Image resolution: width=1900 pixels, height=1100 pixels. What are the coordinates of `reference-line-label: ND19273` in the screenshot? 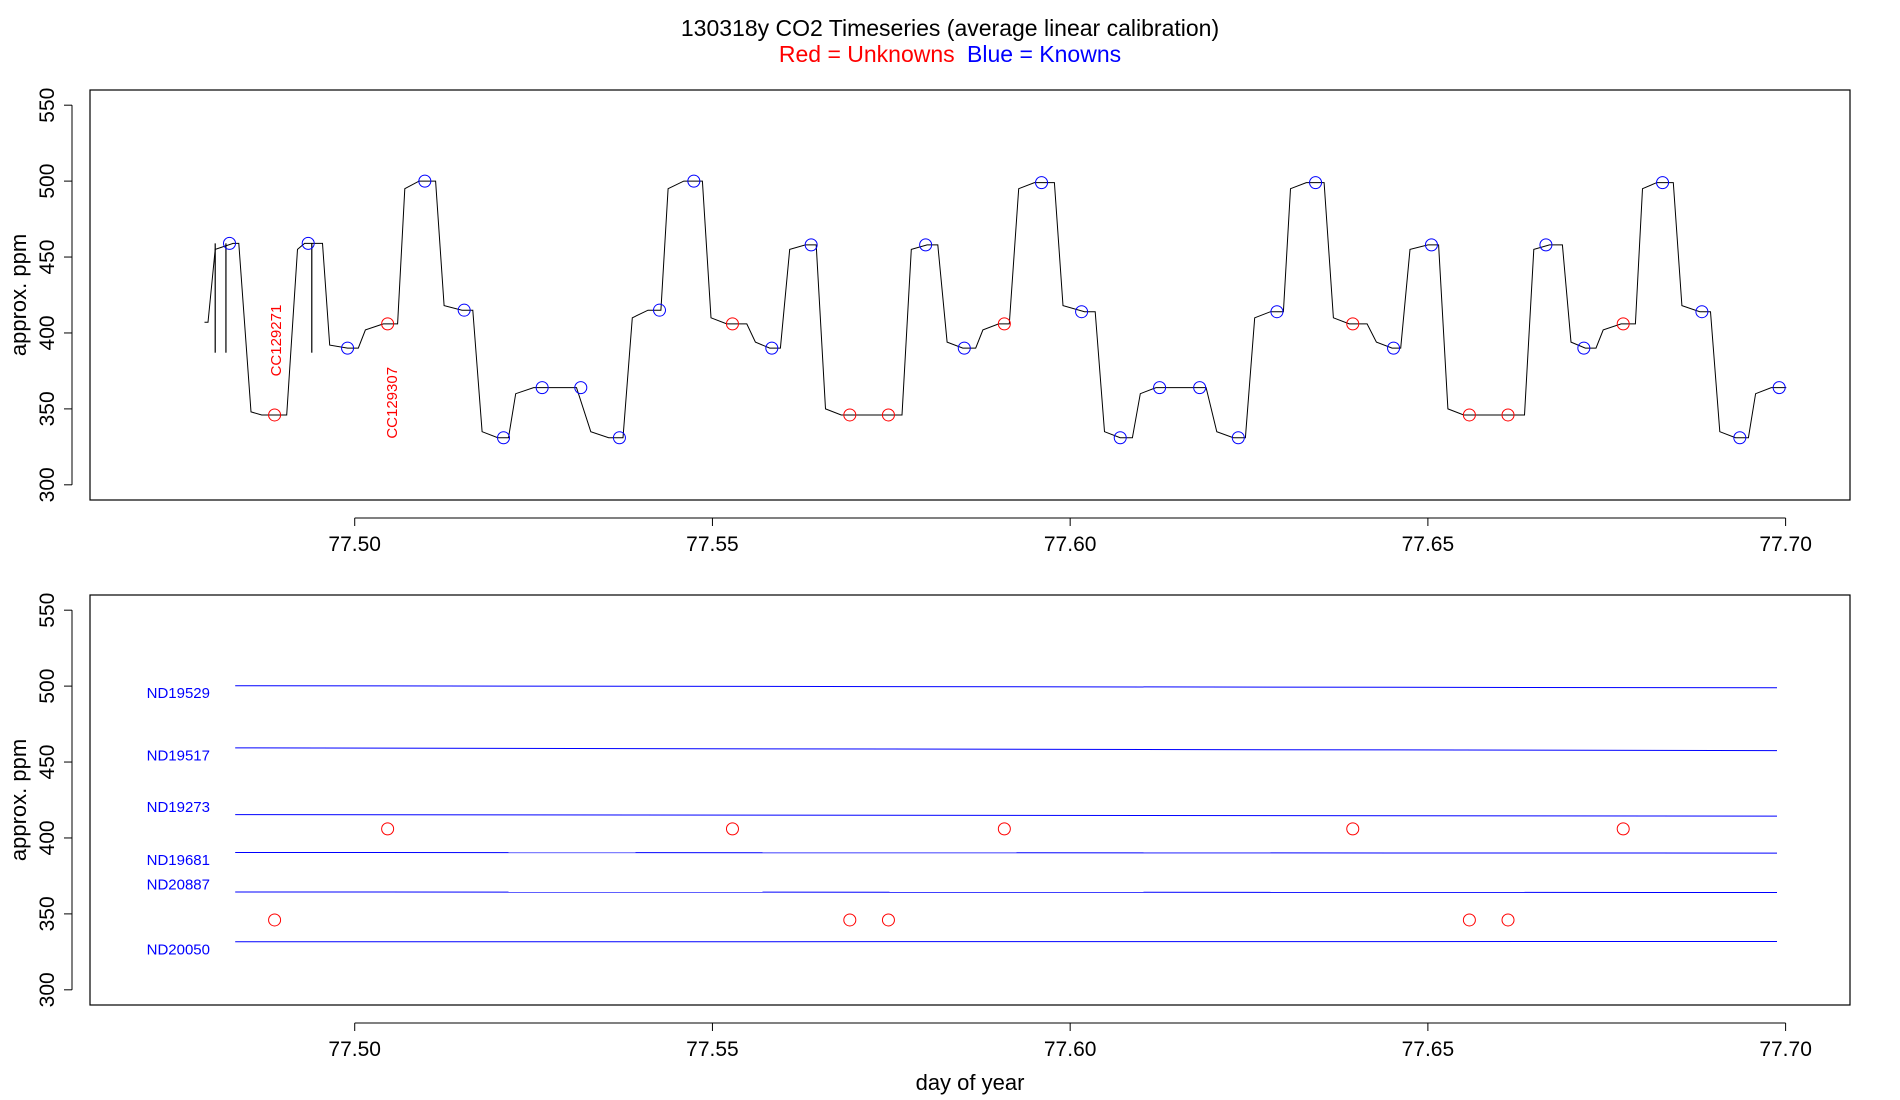 It's located at (178, 807).